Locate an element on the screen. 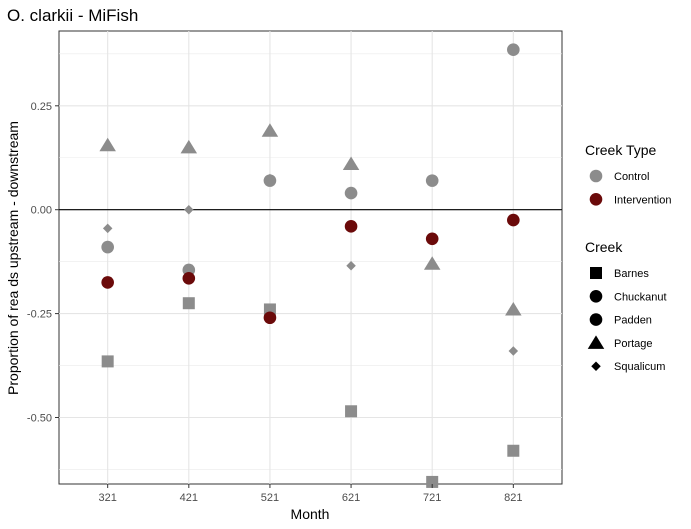 The width and height of the screenshot is (691, 529). x-tick-label: 721 is located at coordinates (432, 498).